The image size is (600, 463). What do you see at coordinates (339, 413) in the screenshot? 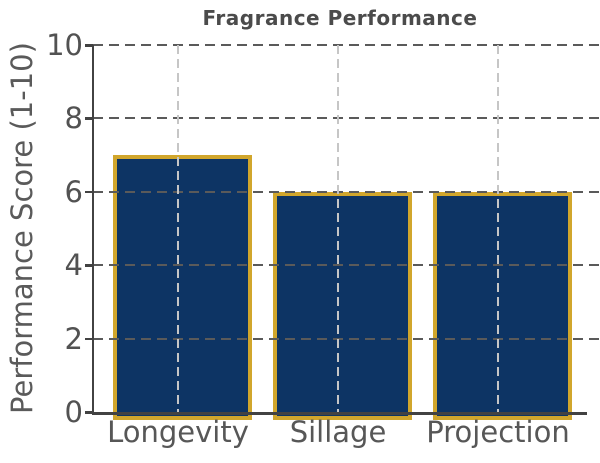
I see `bottom-spine` at bounding box center [339, 413].